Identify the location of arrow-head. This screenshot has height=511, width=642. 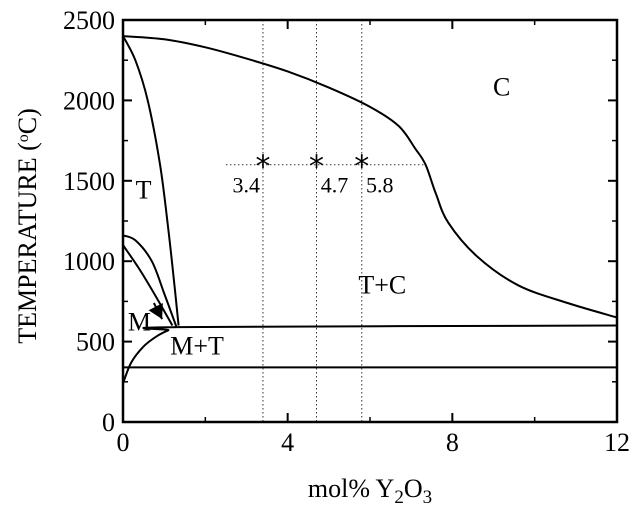
(155, 311).